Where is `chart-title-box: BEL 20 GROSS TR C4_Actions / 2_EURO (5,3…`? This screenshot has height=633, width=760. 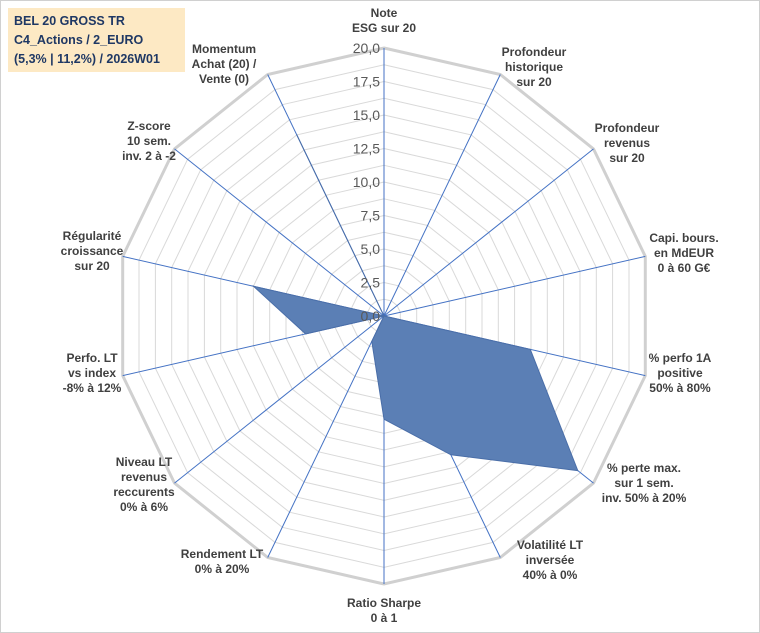 chart-title-box: BEL 20 GROSS TR C4_Actions / 2_EURO (5,3… is located at coordinates (96, 40).